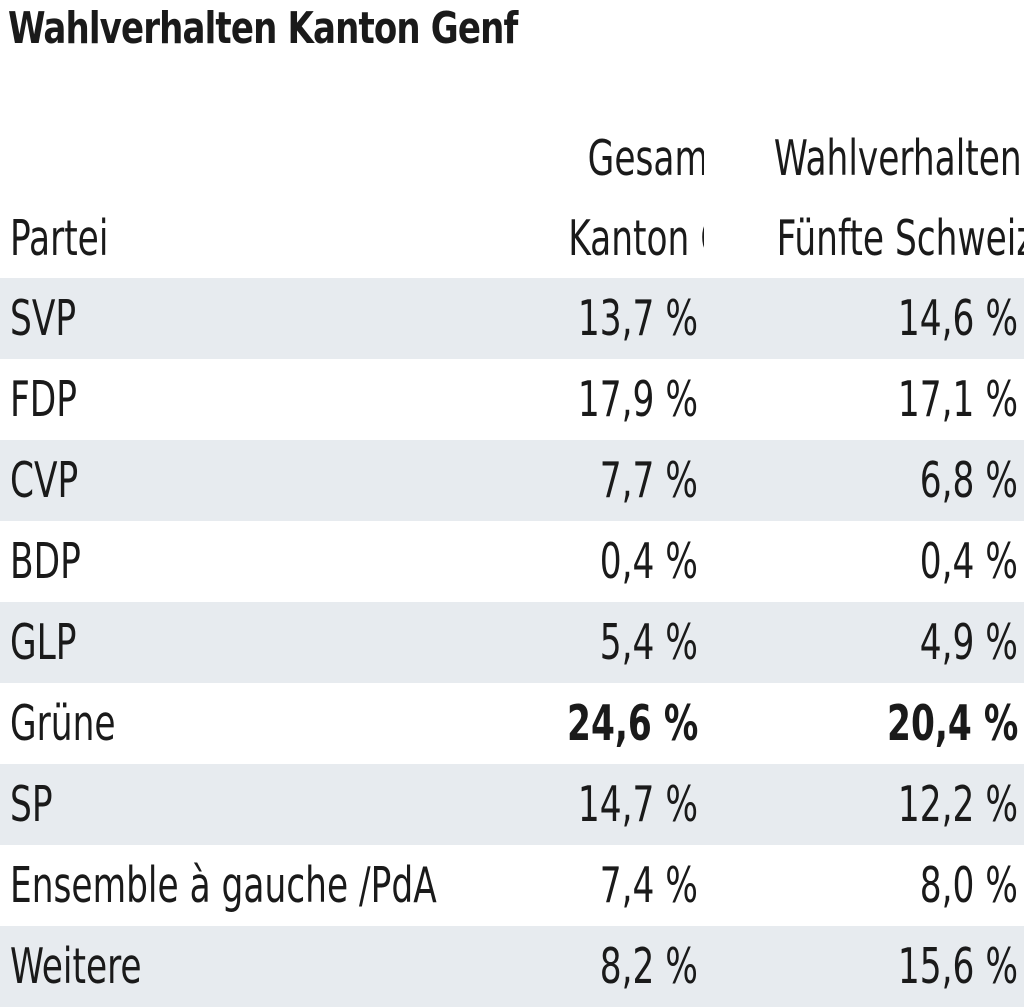 This screenshot has height=1008, width=1024. I want to click on cell-fuenfte: 0,4 %, so click(968, 561).